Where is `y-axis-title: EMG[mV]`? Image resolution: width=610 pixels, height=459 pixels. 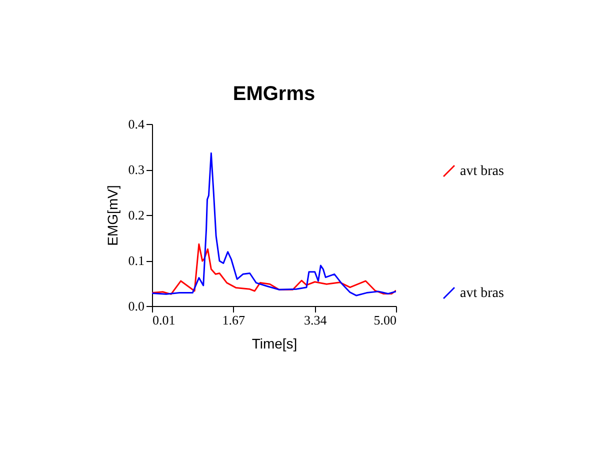
y-axis-title: EMG[mV] is located at coordinates (112, 215).